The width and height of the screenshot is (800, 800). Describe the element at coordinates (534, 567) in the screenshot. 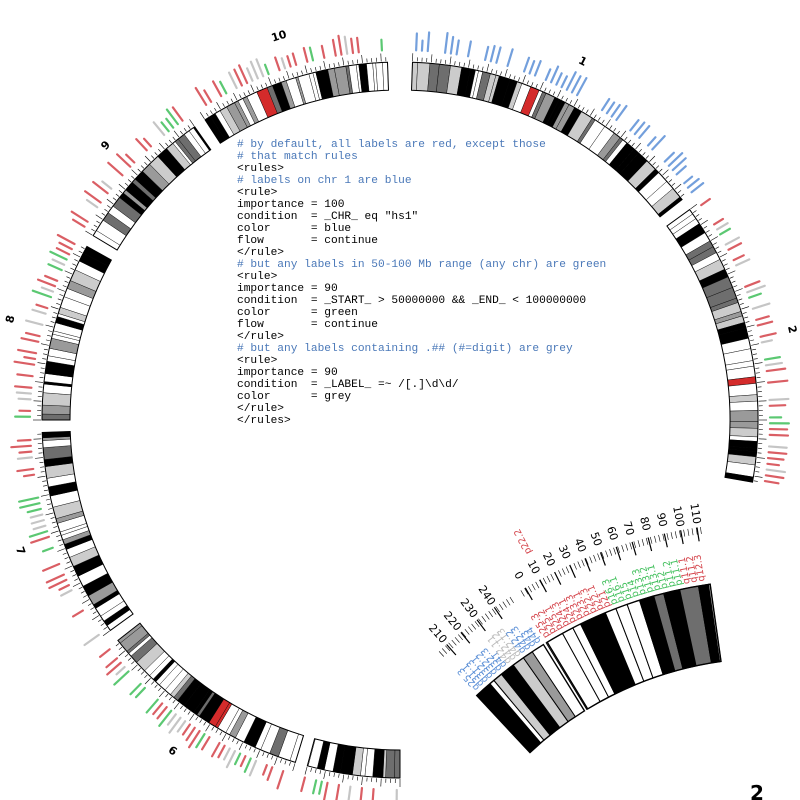

I see `scale-tick-label: 10` at that location.